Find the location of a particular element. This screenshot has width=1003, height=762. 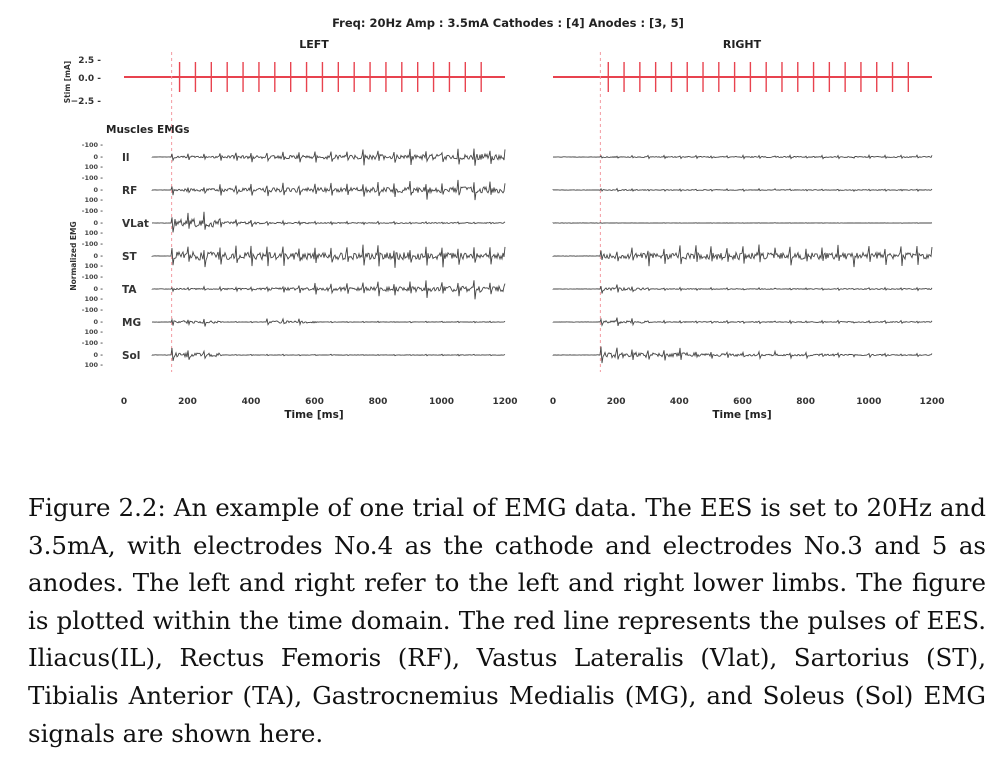

right-panel-title: RIGHT is located at coordinates (742, 44).